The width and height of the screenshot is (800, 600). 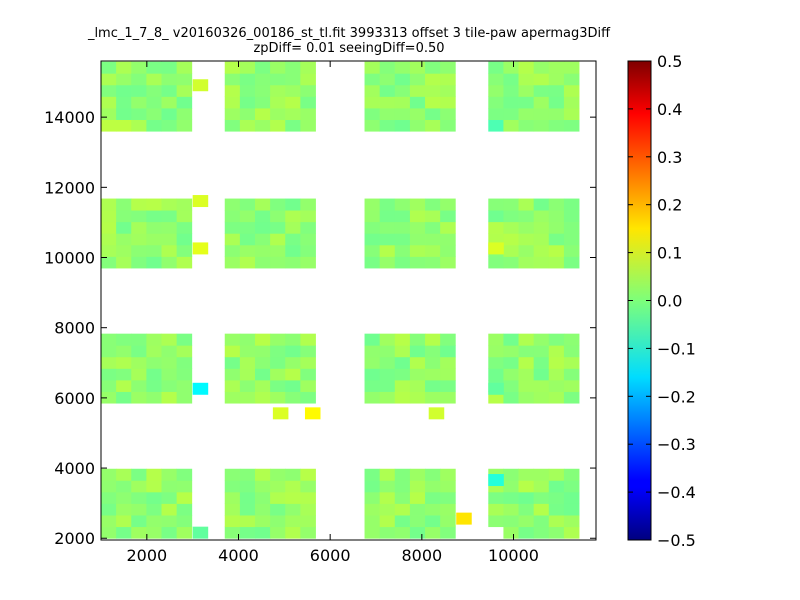 I want to click on x-tick-label: 8000, so click(x=421, y=555).